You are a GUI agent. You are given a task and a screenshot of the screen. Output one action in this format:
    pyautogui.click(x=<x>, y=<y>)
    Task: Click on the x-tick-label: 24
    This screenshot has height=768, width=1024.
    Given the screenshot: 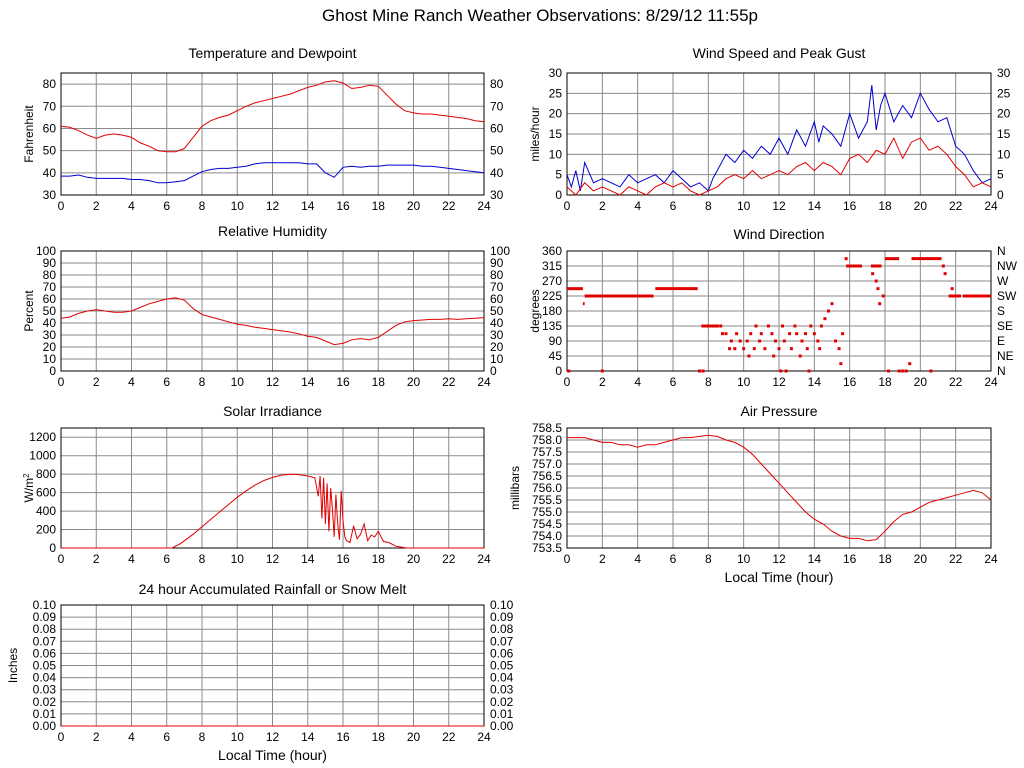 What is the action you would take?
    pyautogui.click(x=484, y=737)
    